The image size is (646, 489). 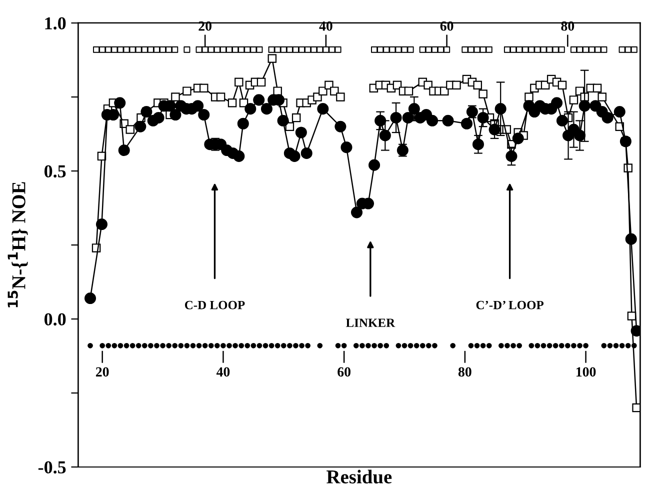 I want to click on x-tick-label: 100, so click(x=586, y=372).